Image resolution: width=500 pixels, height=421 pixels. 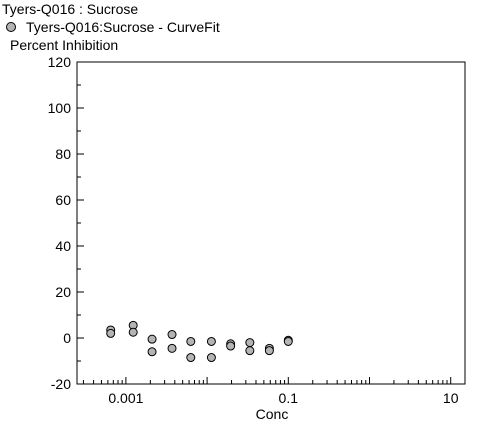 I want to click on y-tick-label: 100, so click(x=60, y=108).